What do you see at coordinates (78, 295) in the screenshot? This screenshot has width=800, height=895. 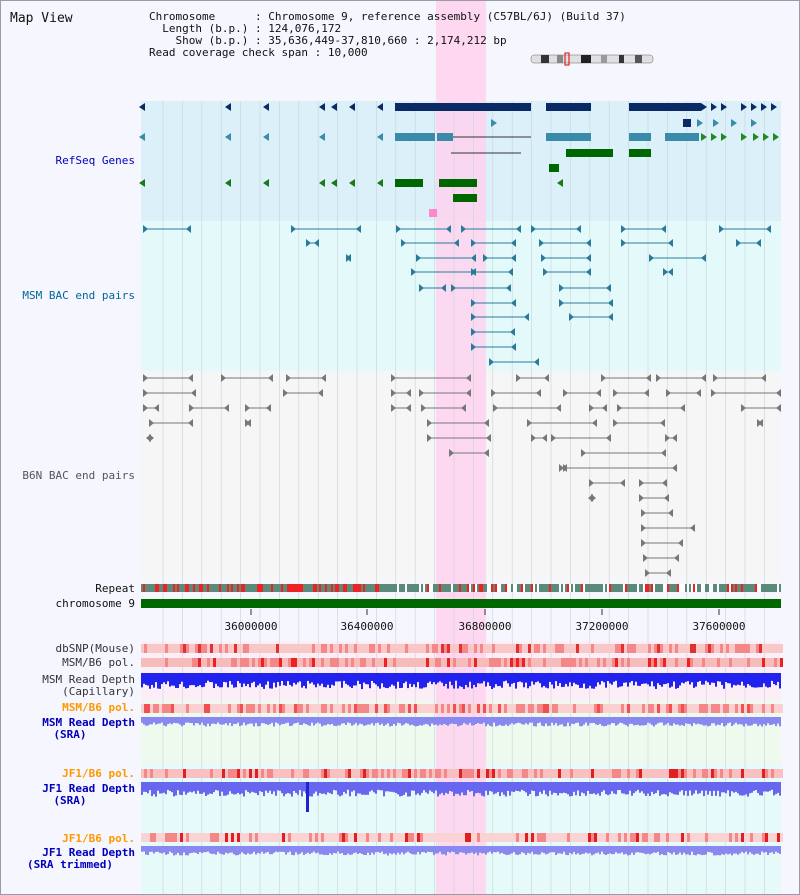 I see `msm-bac-label: MSM BAC end pairs` at bounding box center [78, 295].